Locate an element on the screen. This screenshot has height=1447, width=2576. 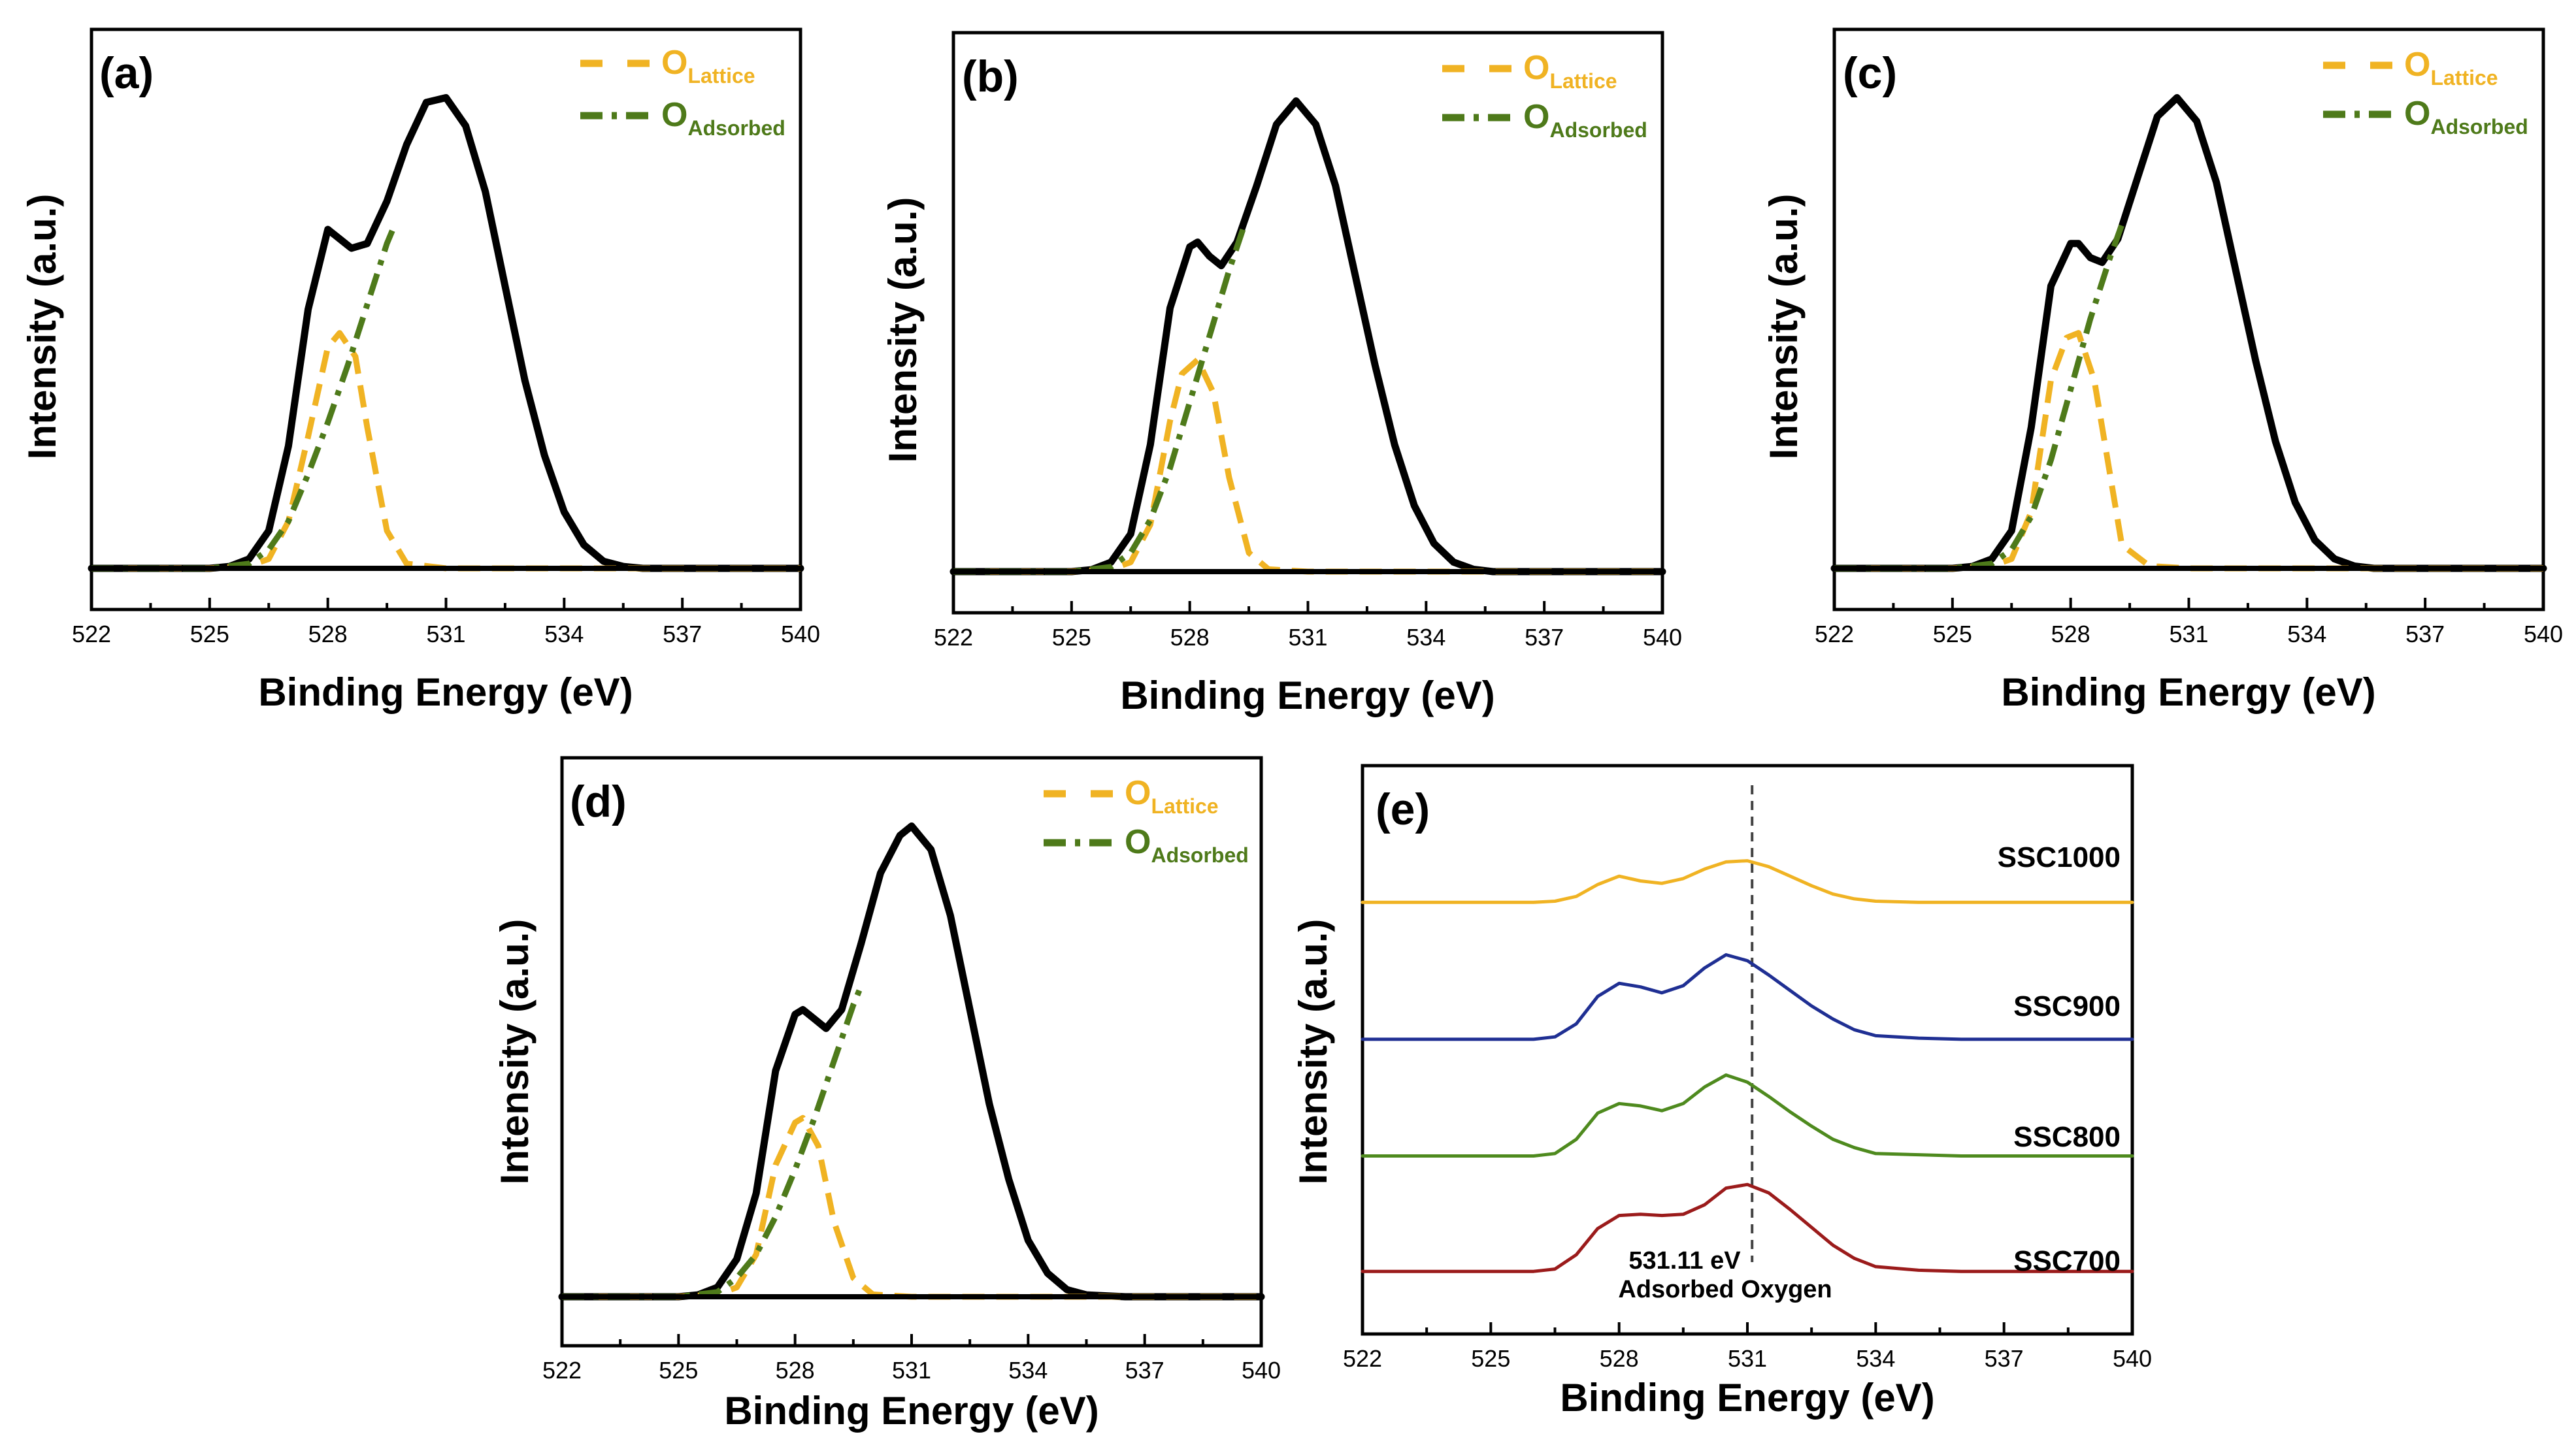
panel-d-ylabel: Intensity (a.u.) is located at coordinates (515, 1052).